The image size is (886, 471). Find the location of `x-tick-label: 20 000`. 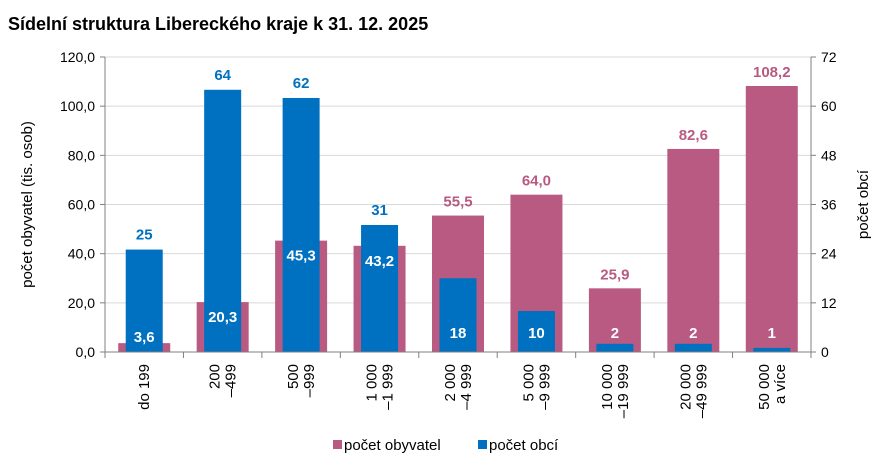

x-tick-label: 20 000 is located at coordinates (685, 387).